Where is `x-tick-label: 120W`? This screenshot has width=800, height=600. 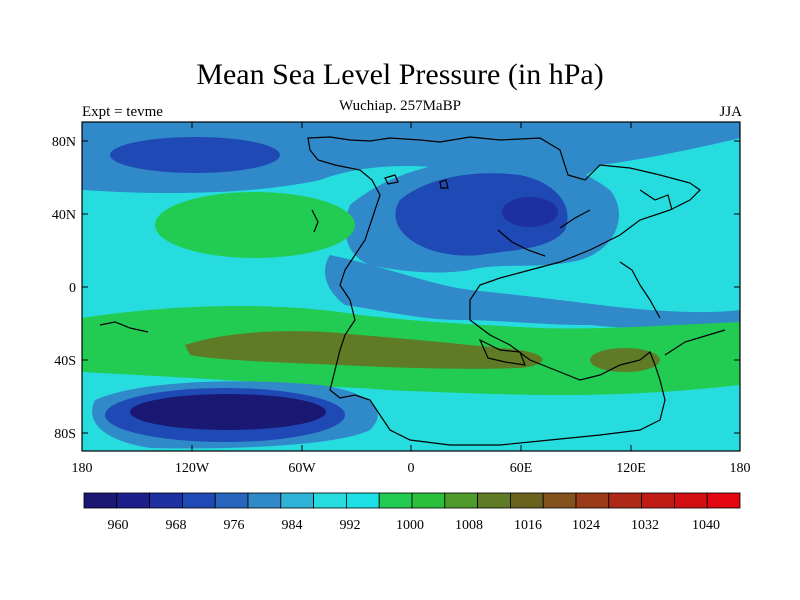 x-tick-label: 120W is located at coordinates (192, 468).